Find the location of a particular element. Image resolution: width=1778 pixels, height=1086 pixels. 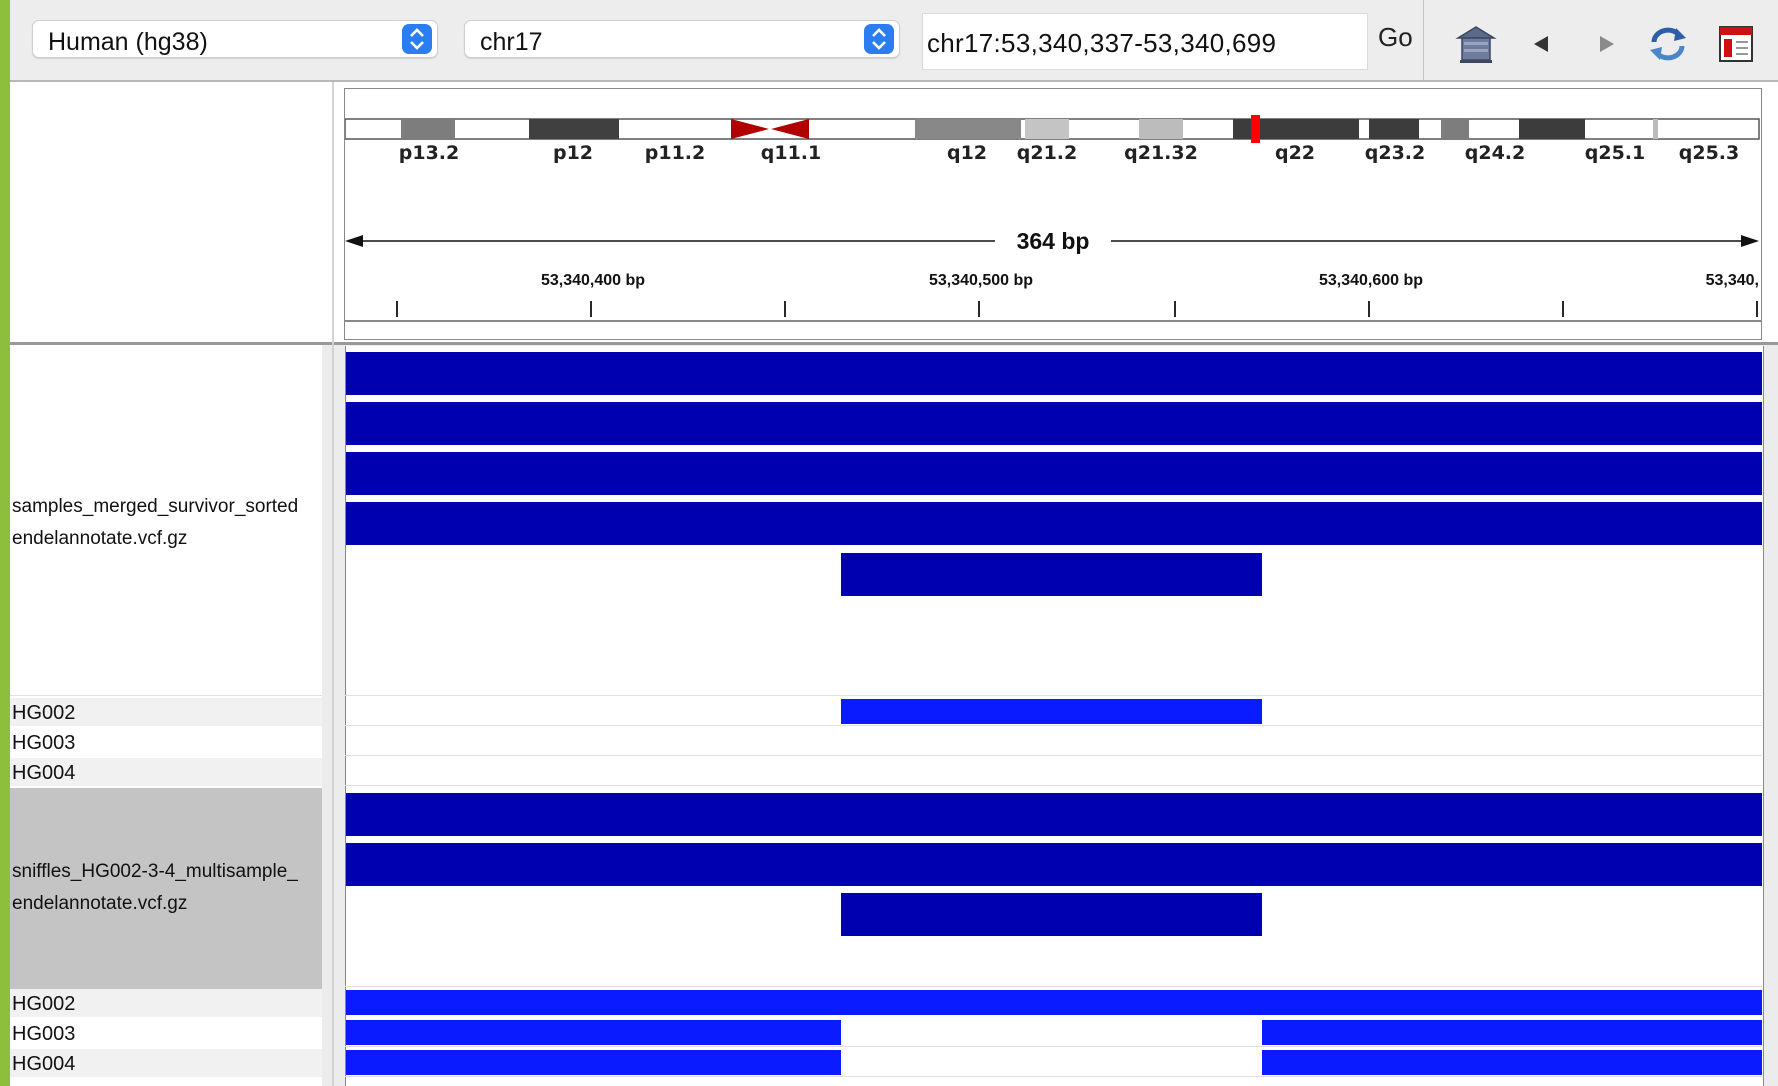

band-label: q11.1 is located at coordinates (791, 153).